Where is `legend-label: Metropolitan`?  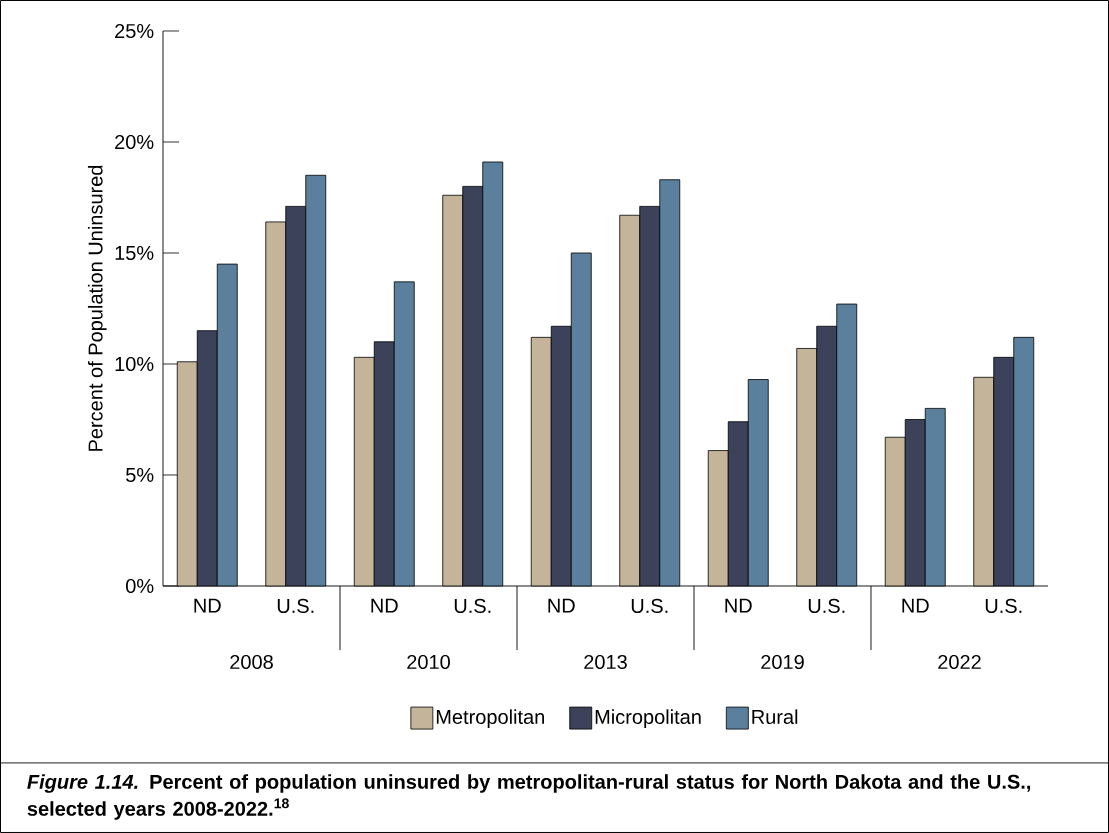
legend-label: Metropolitan is located at coordinates (490, 718).